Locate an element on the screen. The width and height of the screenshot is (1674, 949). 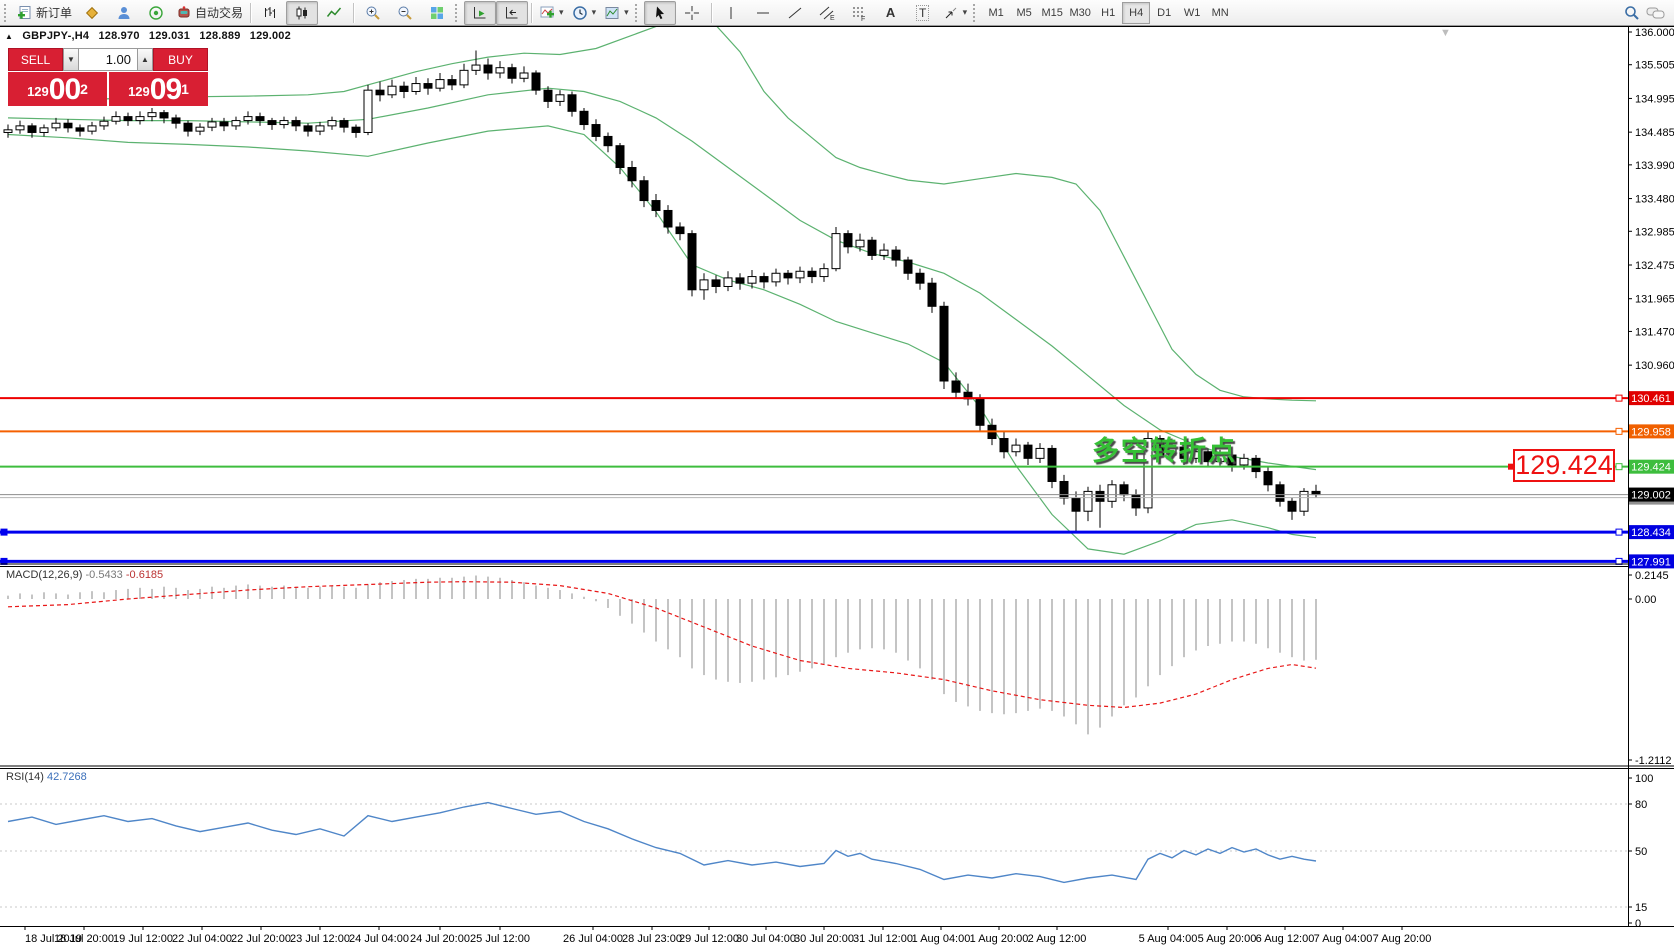
text-label-button: T is located at coordinates (923, 13).